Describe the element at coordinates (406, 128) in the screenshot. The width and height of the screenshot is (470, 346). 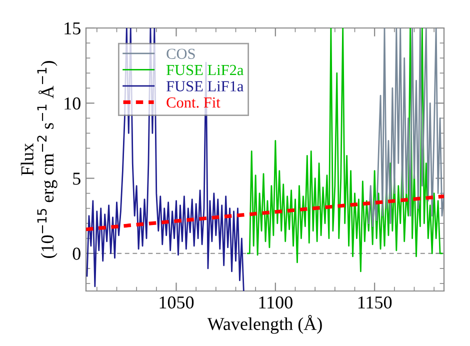
I see `line-series` at that location.